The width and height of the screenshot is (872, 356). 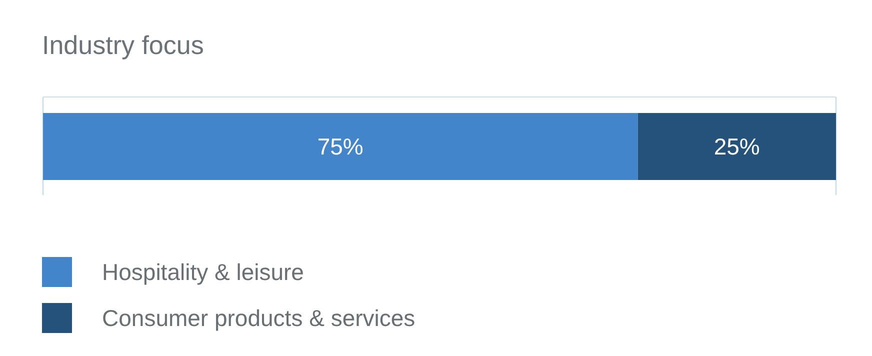 What do you see at coordinates (123, 45) in the screenshot?
I see `chart-title: Industry focus` at bounding box center [123, 45].